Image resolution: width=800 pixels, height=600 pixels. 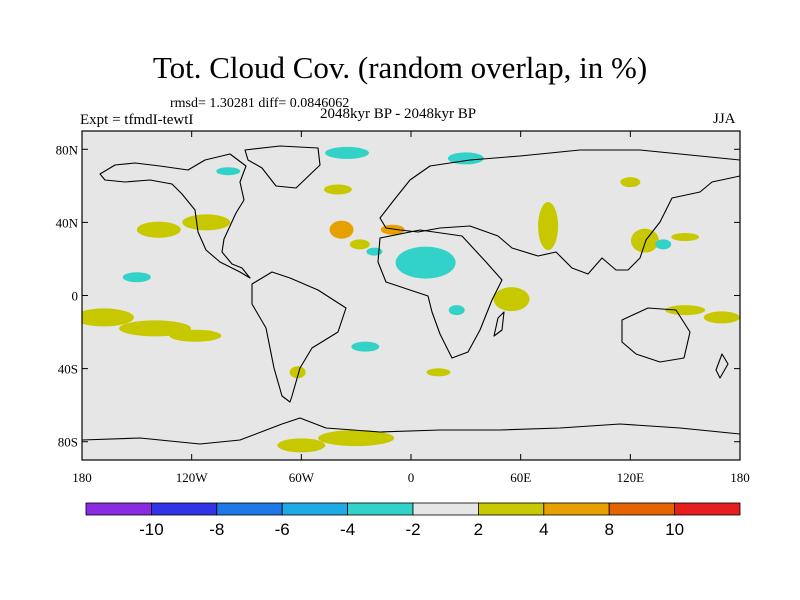 I want to click on y-tick-label-0: 80N, so click(x=67, y=149).